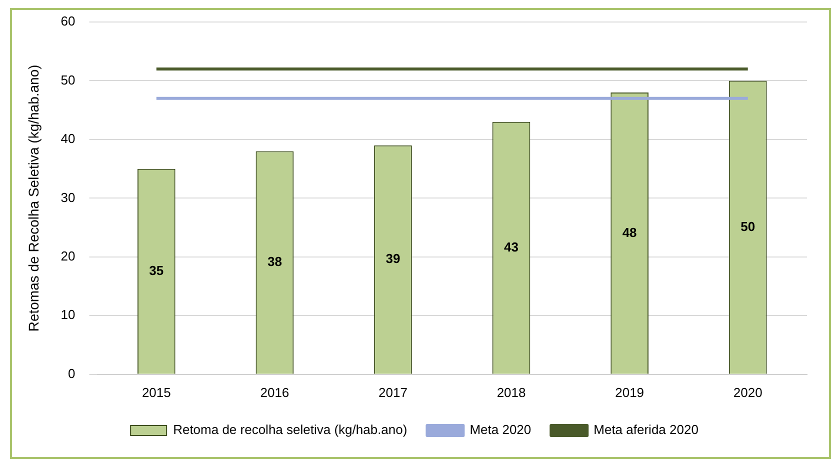  Describe the element at coordinates (68, 21) in the screenshot. I see `y-tick-label: 60` at that location.